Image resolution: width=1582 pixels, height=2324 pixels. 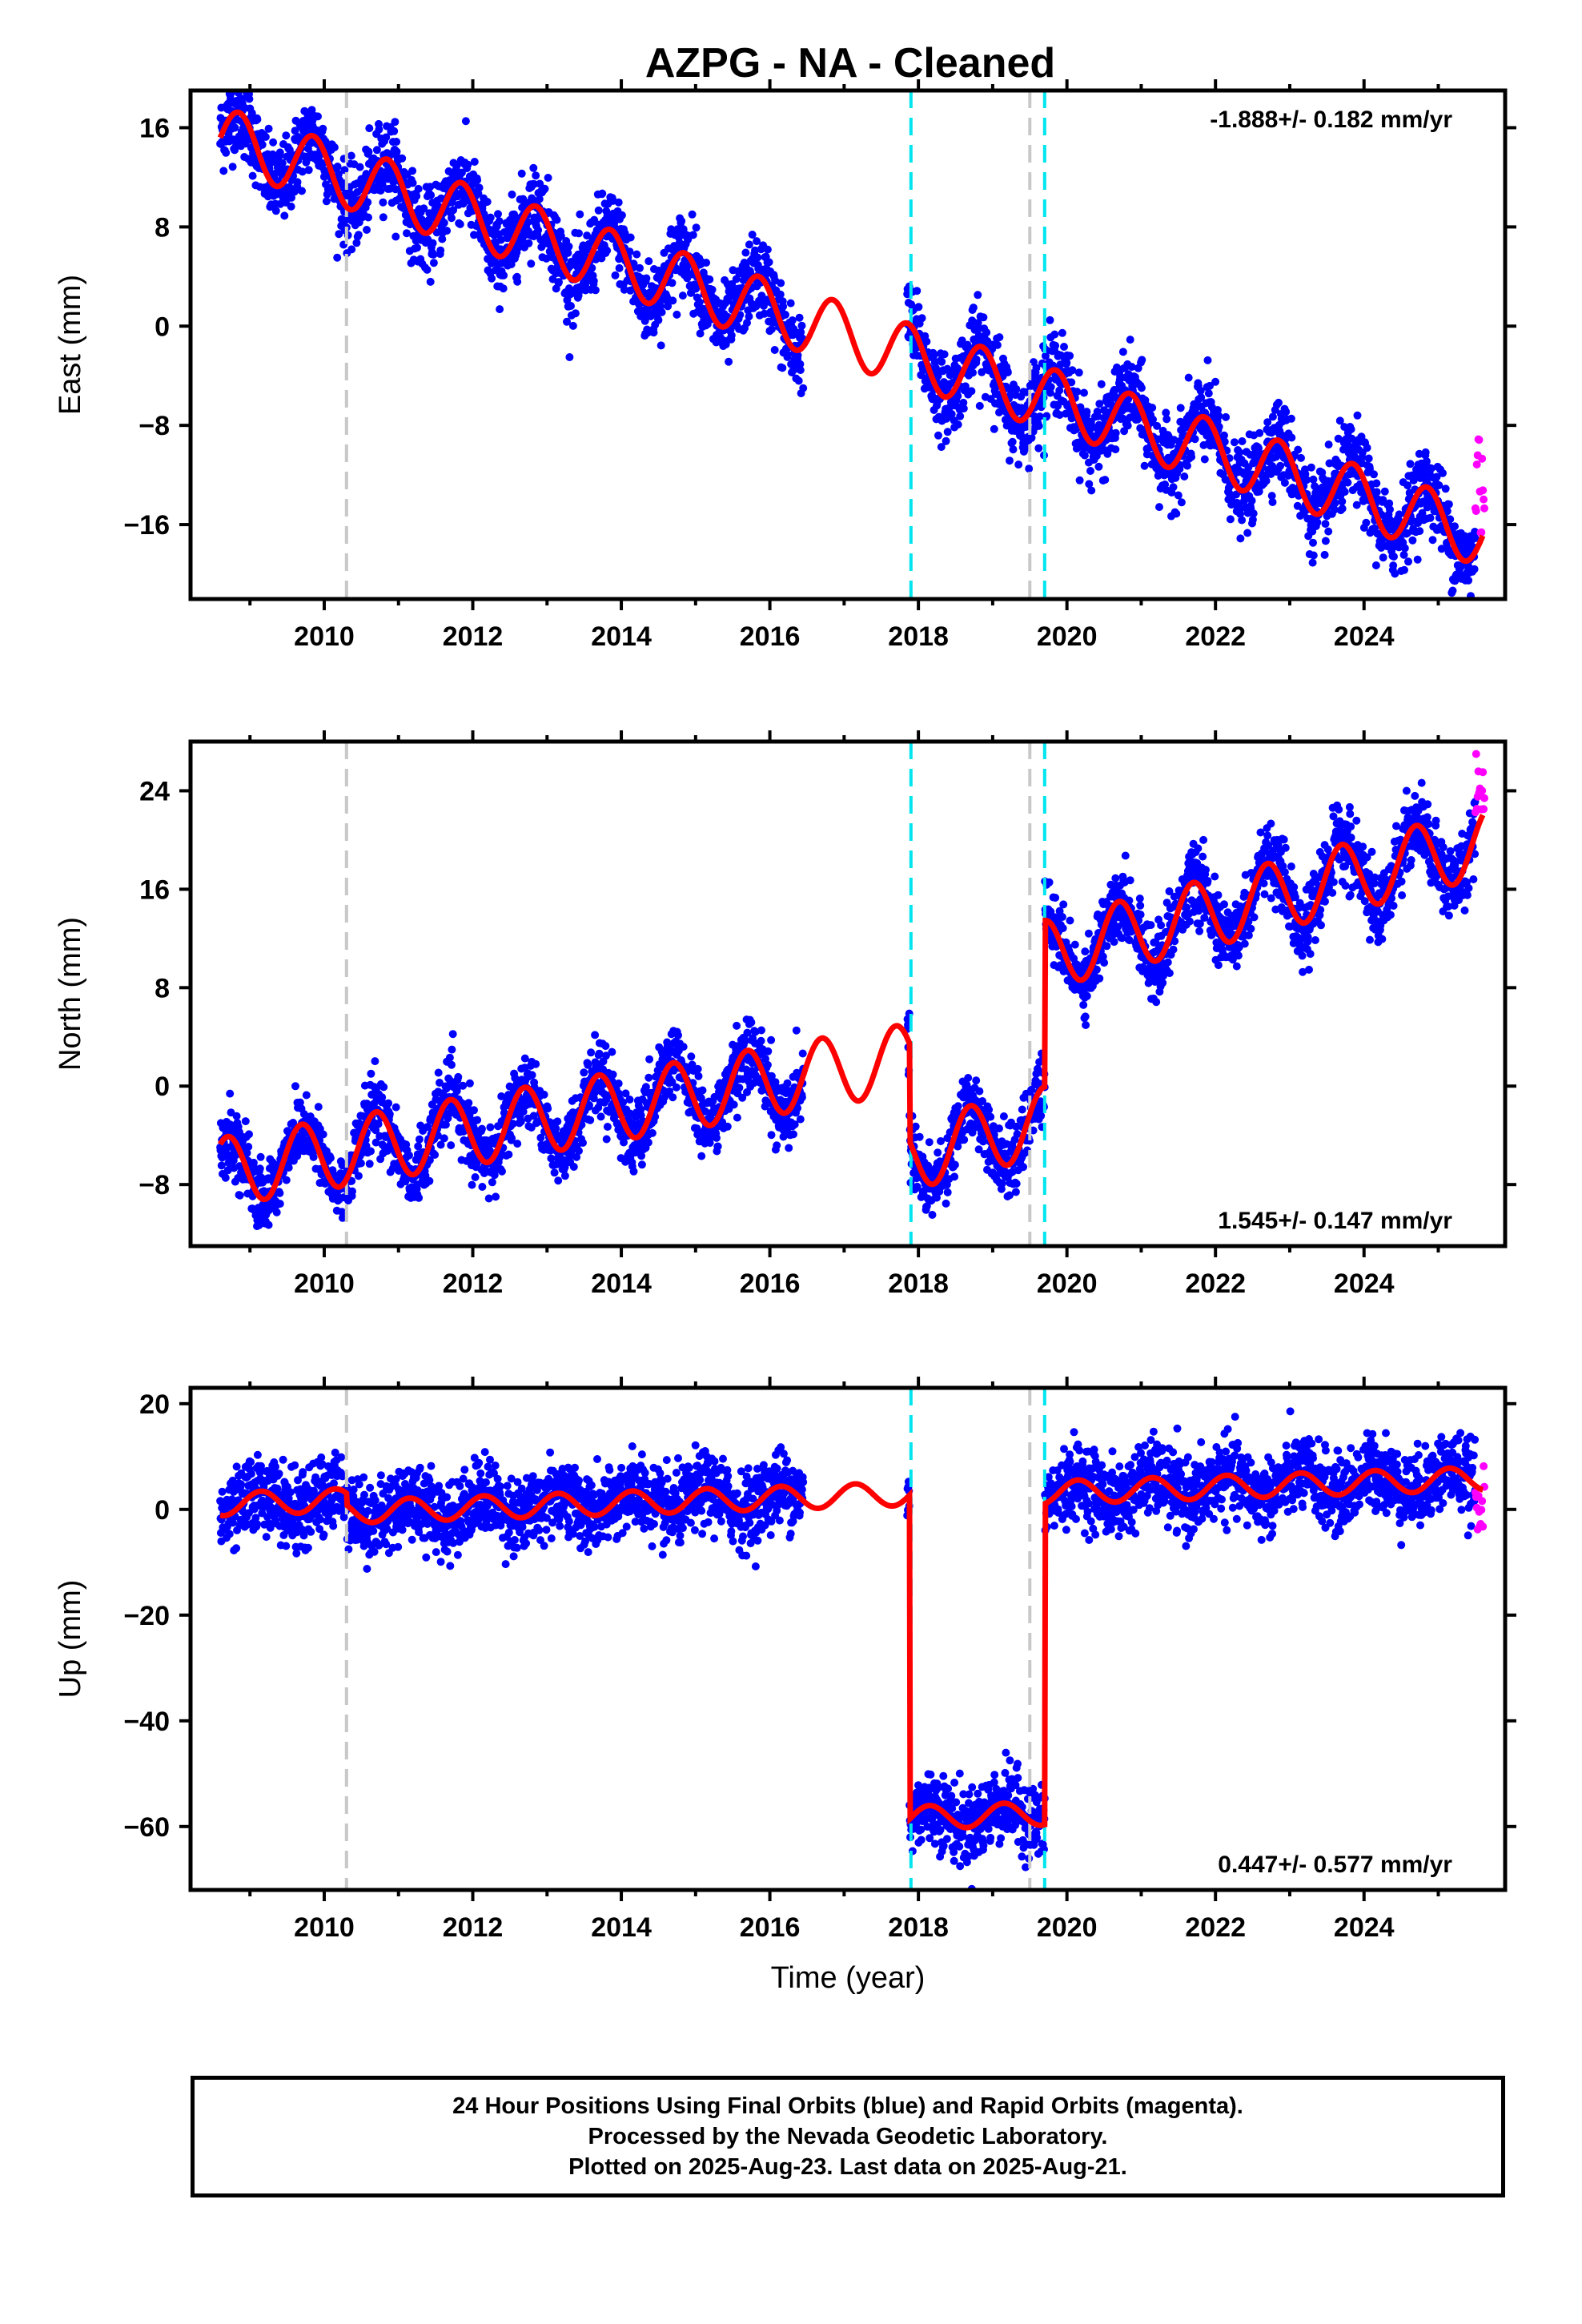 I want to click on east-xtick-label: 2016, so click(x=770, y=636).